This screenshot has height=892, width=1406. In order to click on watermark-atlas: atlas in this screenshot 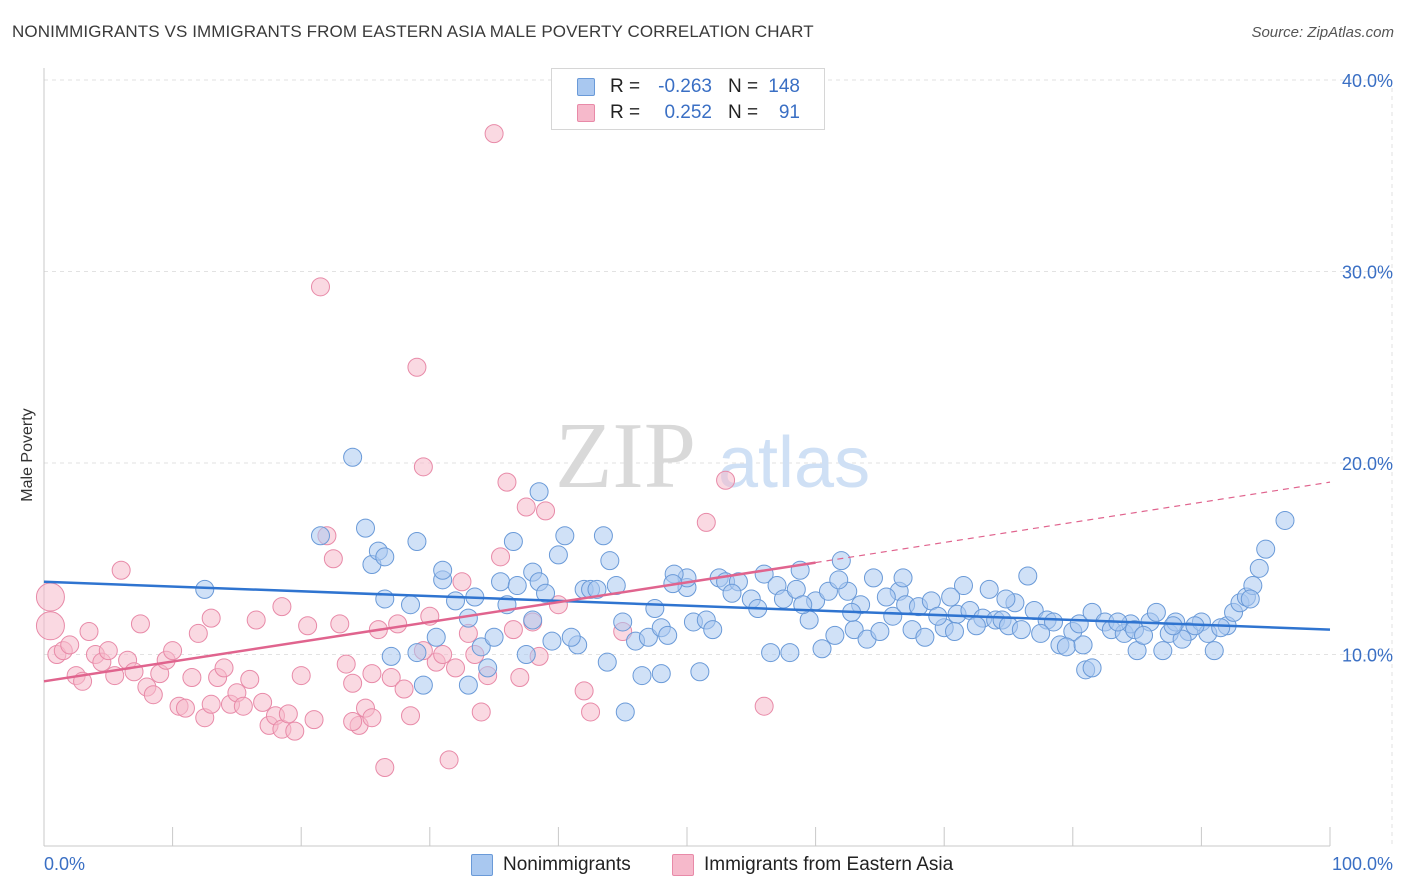, I will do `click(794, 463)`.